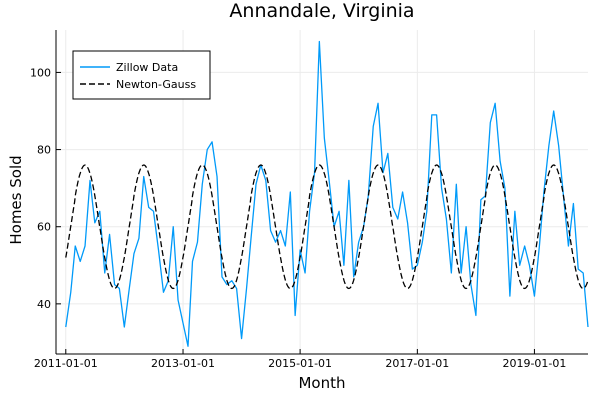 The width and height of the screenshot is (600, 400). What do you see at coordinates (183, 363) in the screenshot?
I see `x-tick-label: 2013-01-01` at bounding box center [183, 363].